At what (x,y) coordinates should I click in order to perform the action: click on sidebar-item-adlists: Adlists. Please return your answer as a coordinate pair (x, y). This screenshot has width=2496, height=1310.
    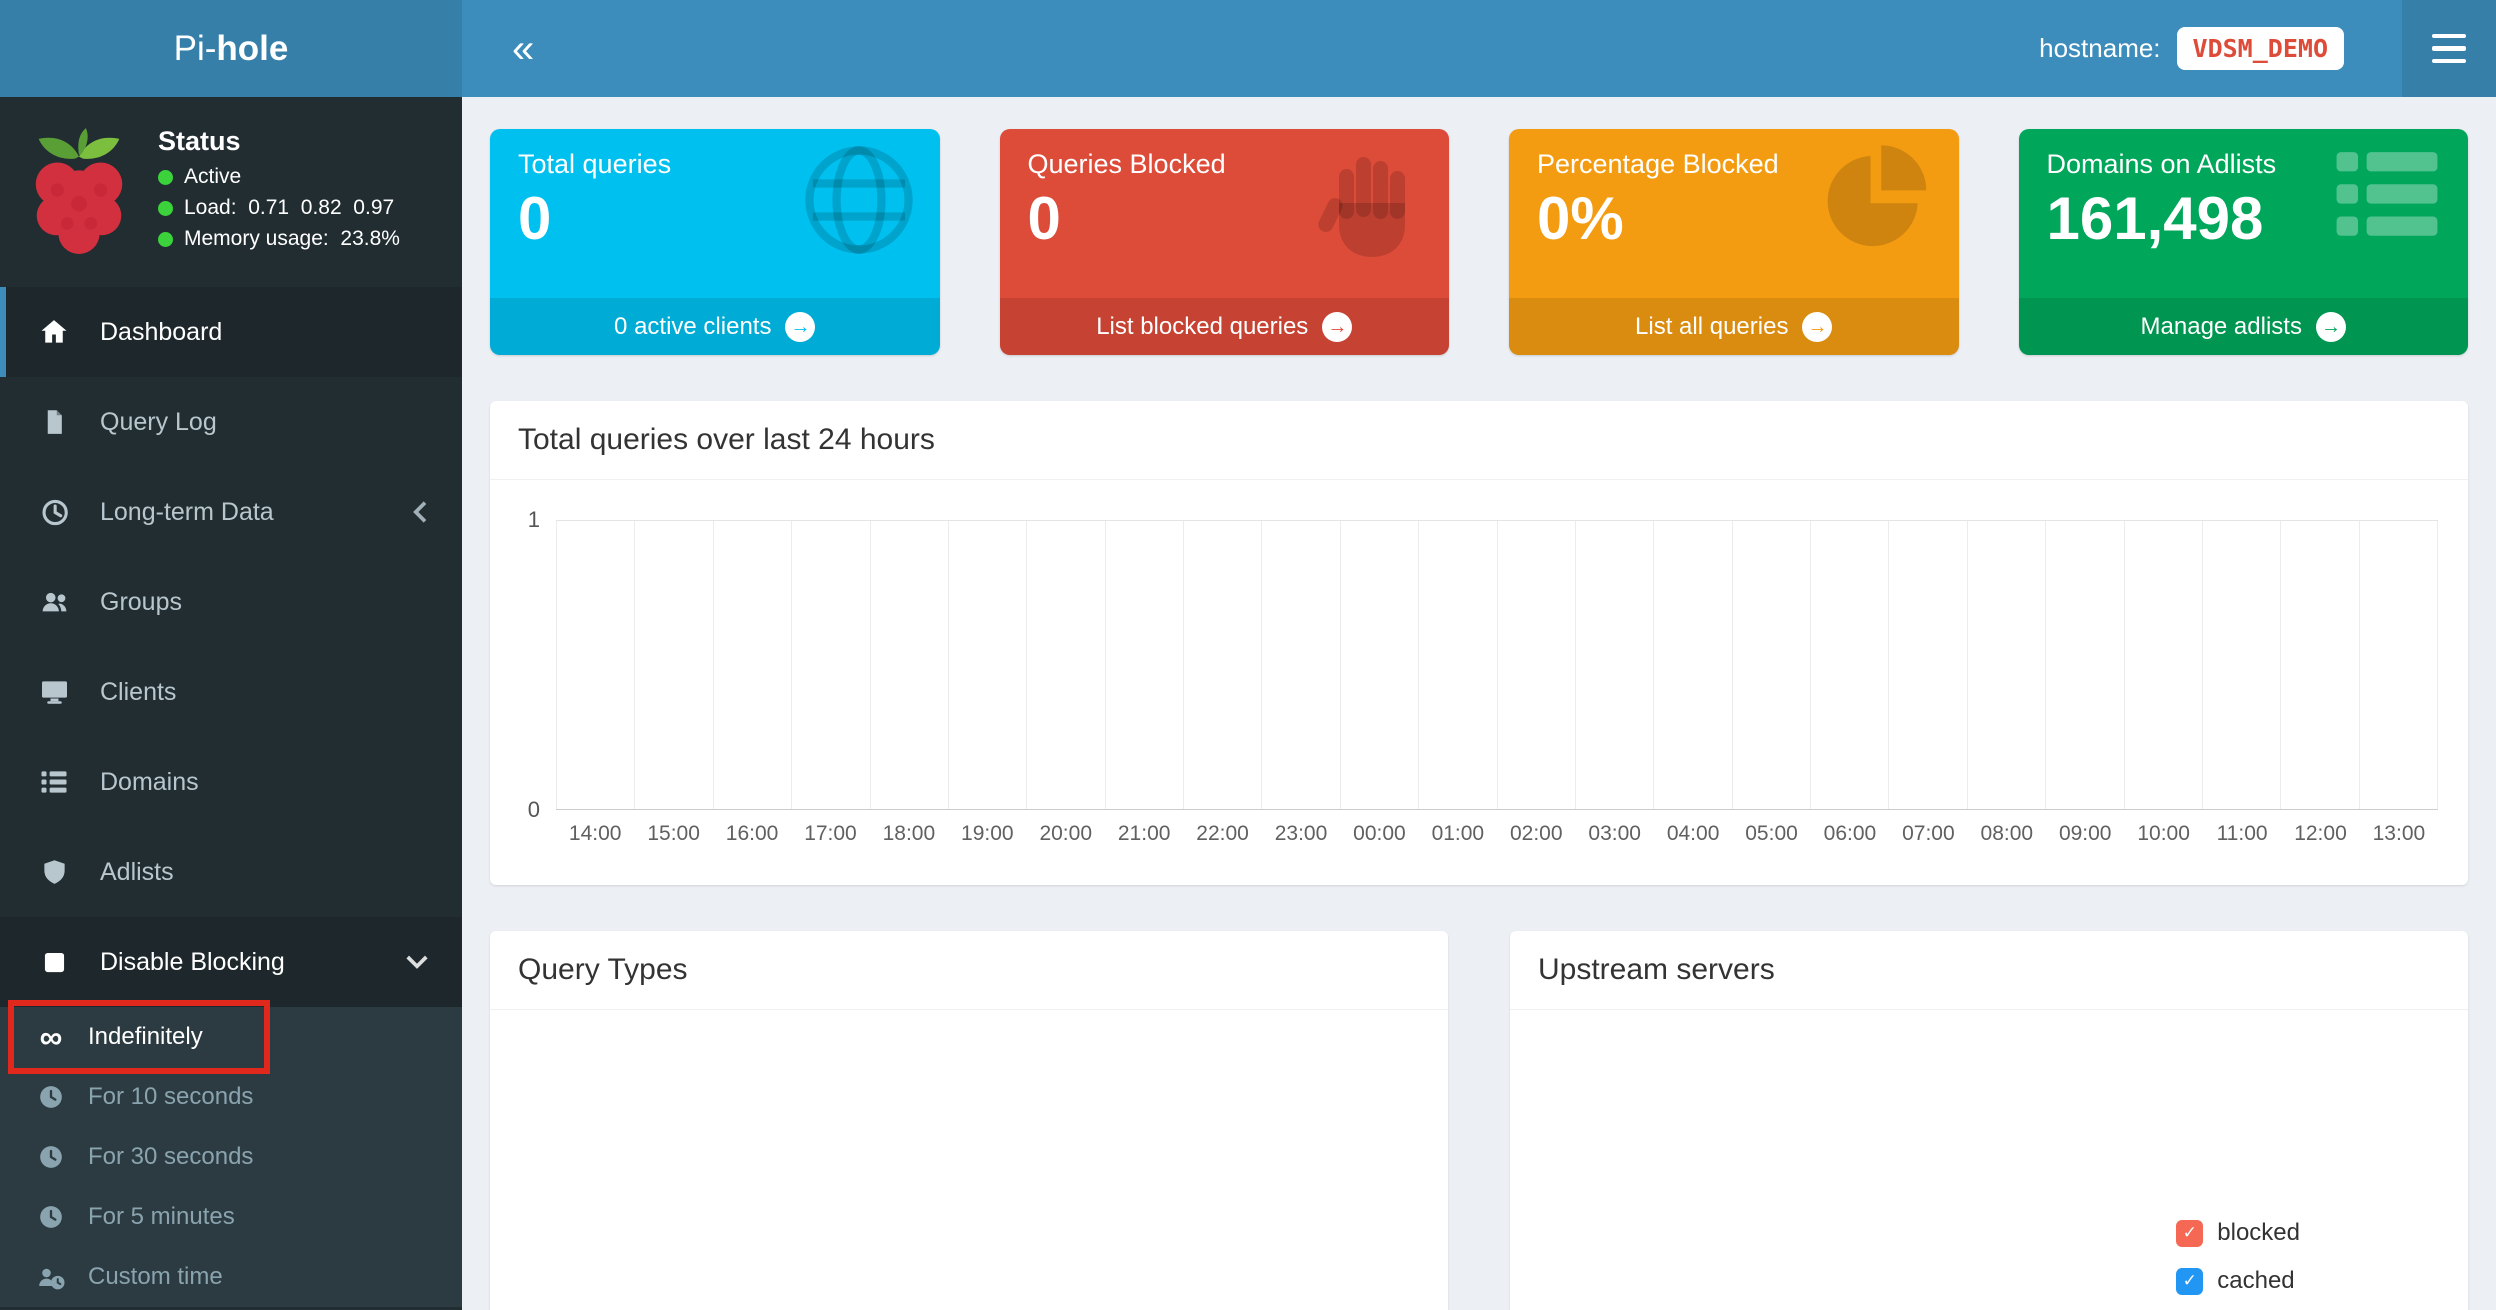
    Looking at the image, I should click on (231, 872).